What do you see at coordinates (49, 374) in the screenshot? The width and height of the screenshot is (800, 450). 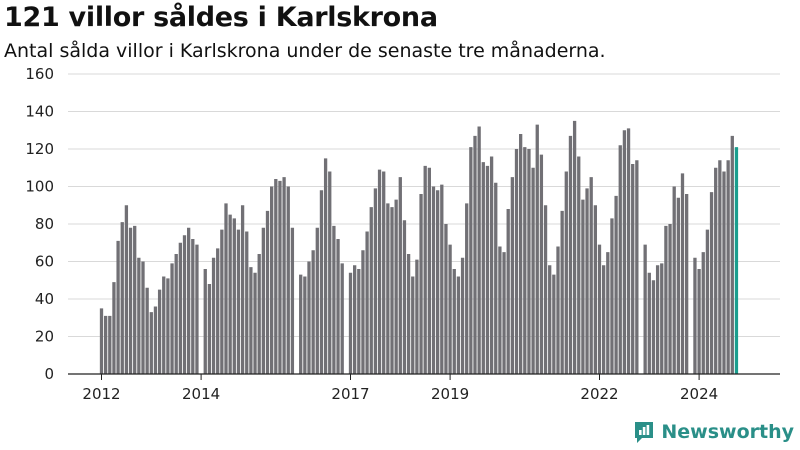 I see `y-tick-label: 0` at bounding box center [49, 374].